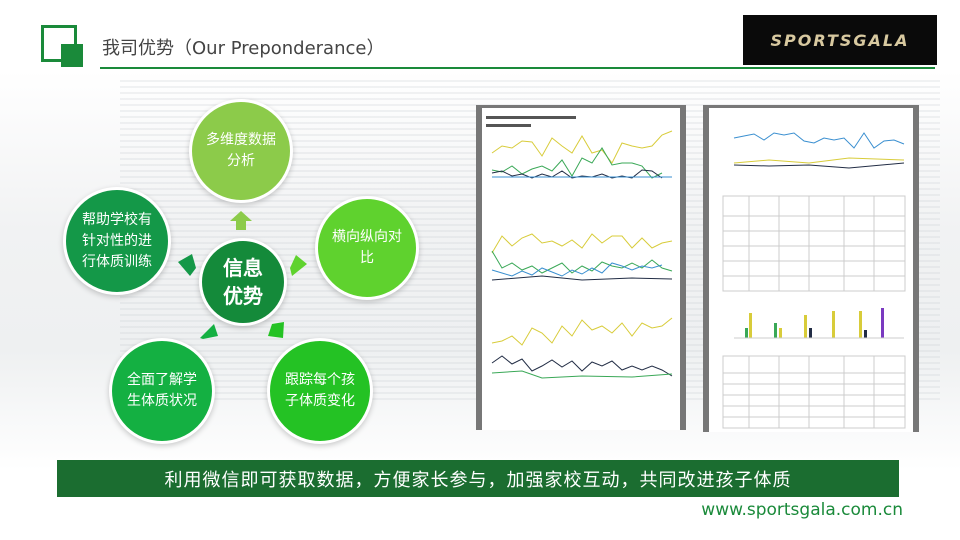 This screenshot has width=960, height=540. Describe the element at coordinates (72, 55) in the screenshot. I see `title-icon-fill` at that location.